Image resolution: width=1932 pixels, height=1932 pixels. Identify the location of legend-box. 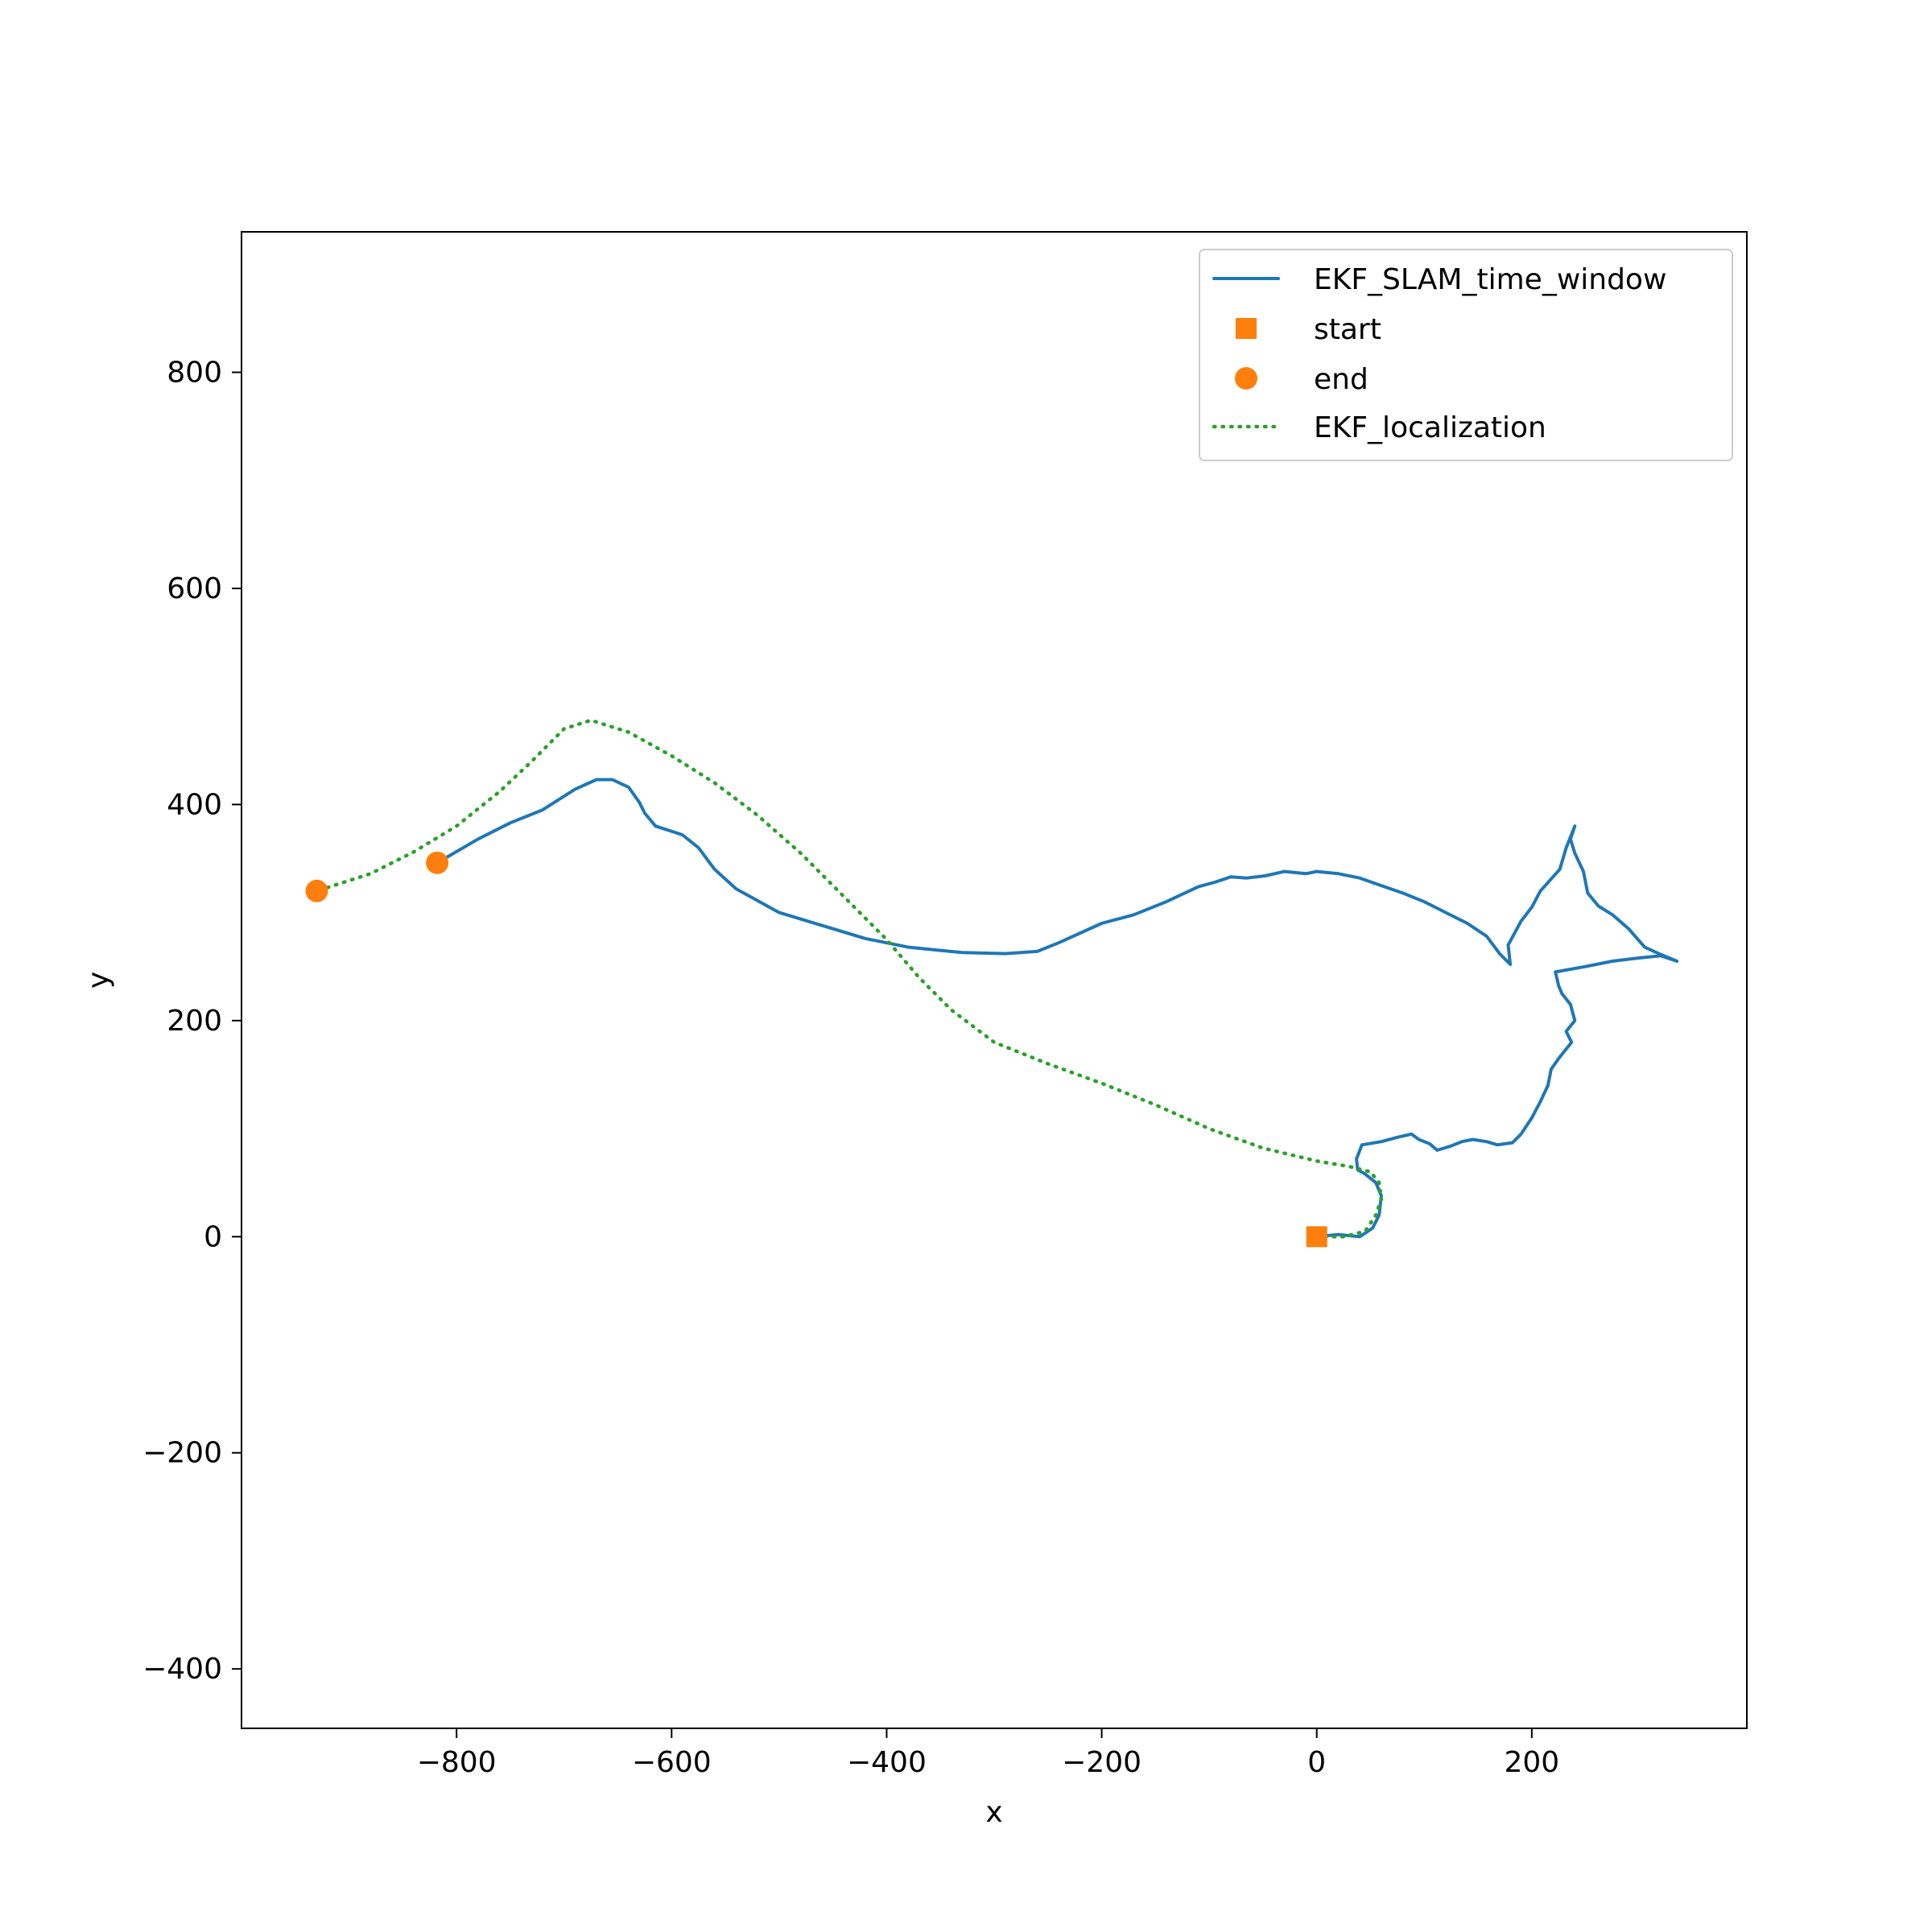
(1466, 355).